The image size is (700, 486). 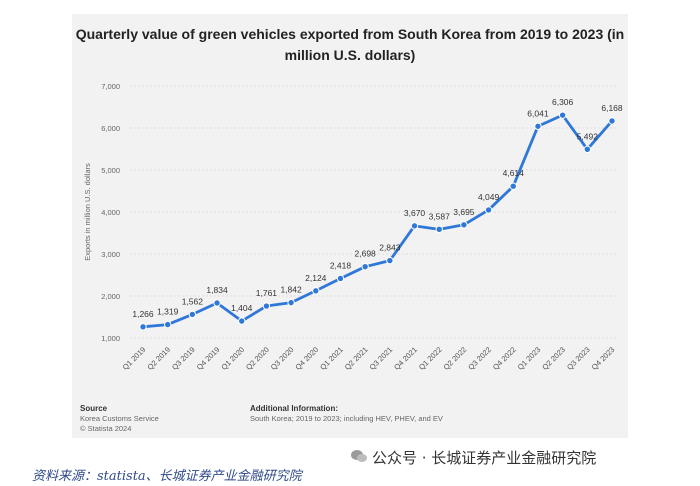 I want to click on y-tick-label: 4,000, so click(x=110, y=212).